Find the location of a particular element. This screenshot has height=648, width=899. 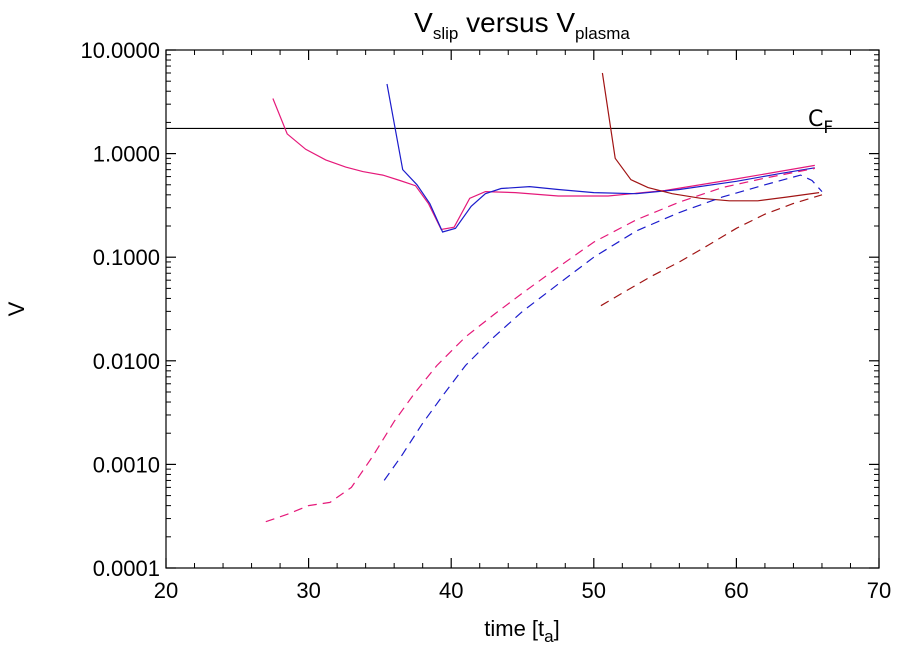

series-line-2-solid is located at coordinates (600, 158).